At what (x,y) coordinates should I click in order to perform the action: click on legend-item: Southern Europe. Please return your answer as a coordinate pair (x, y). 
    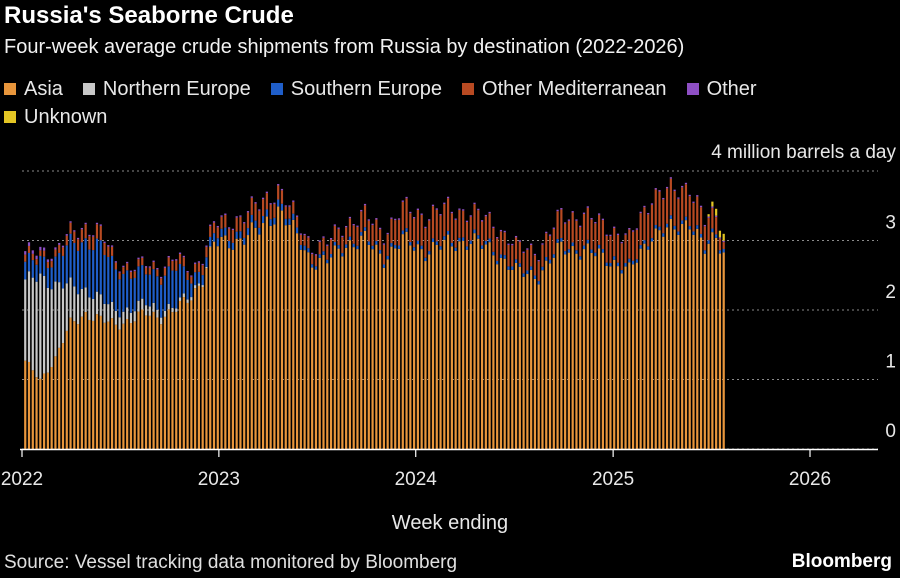
    Looking at the image, I should click on (356, 89).